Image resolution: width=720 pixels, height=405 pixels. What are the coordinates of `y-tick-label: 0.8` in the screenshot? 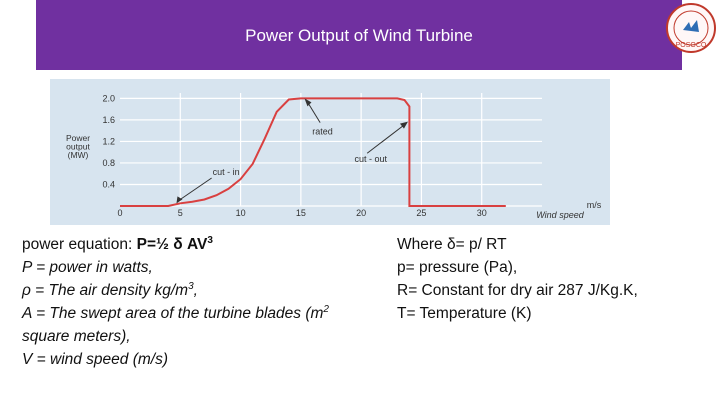 It's located at (108, 163).